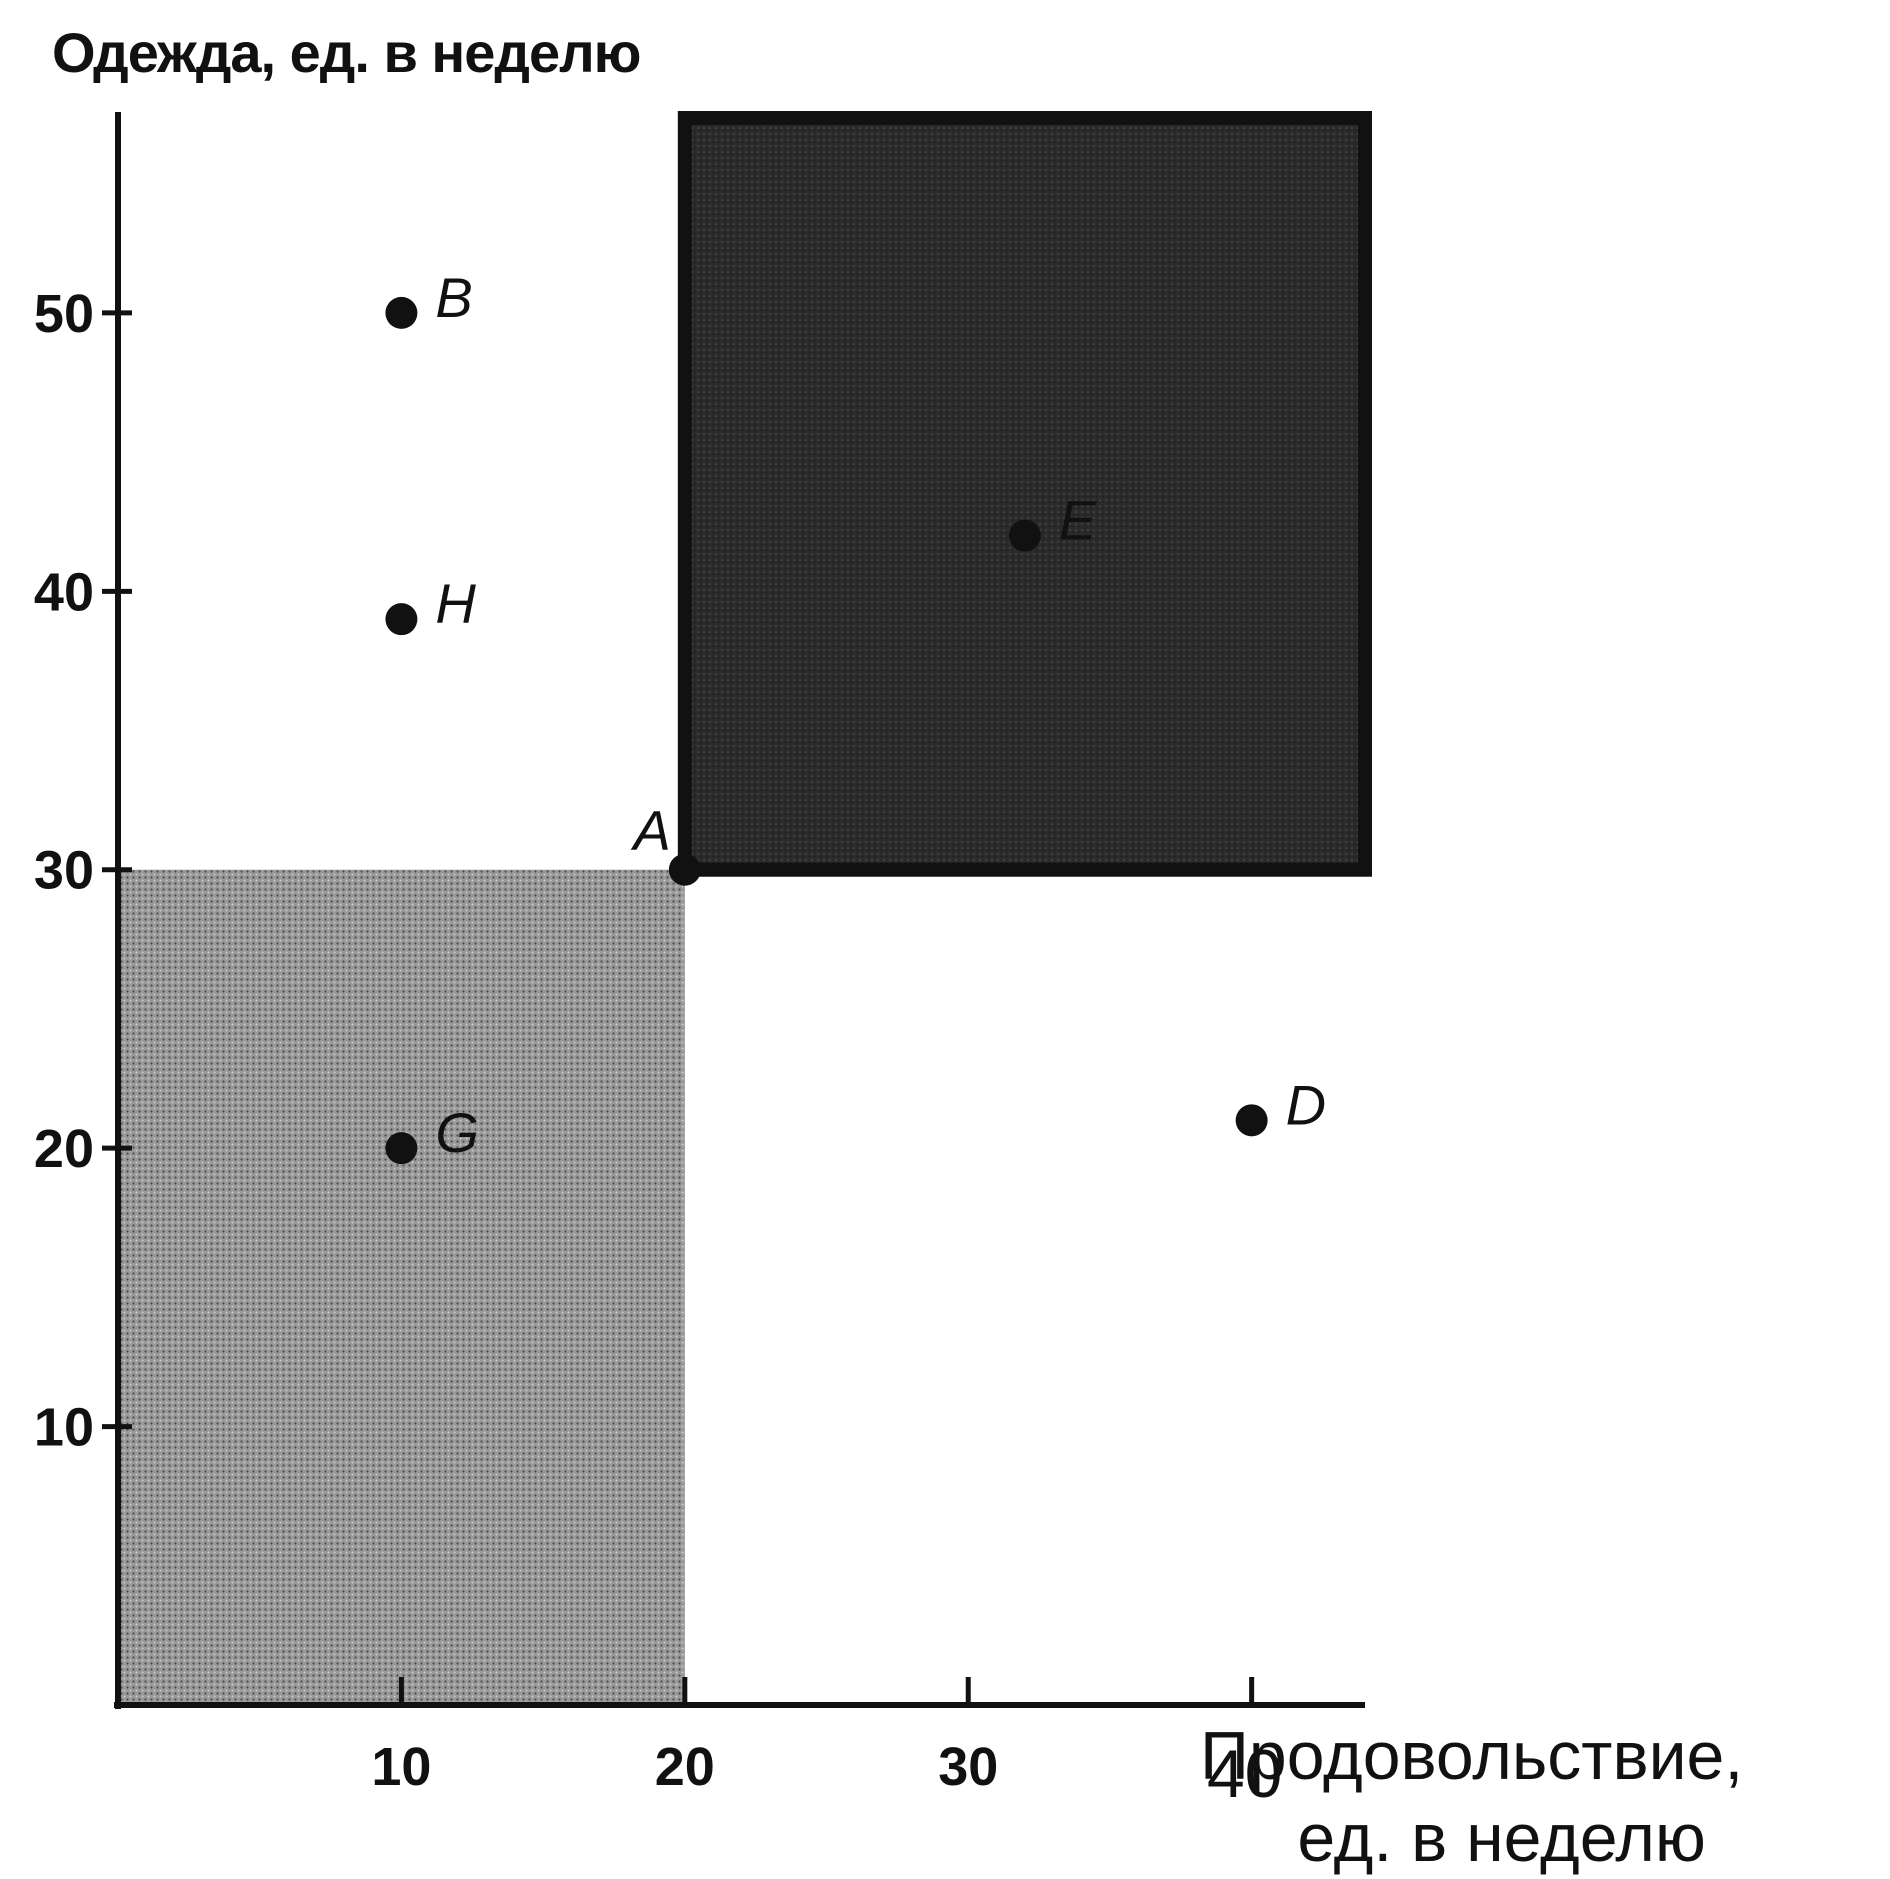  What do you see at coordinates (455, 603) in the screenshot?
I see `point-label-h: H` at bounding box center [455, 603].